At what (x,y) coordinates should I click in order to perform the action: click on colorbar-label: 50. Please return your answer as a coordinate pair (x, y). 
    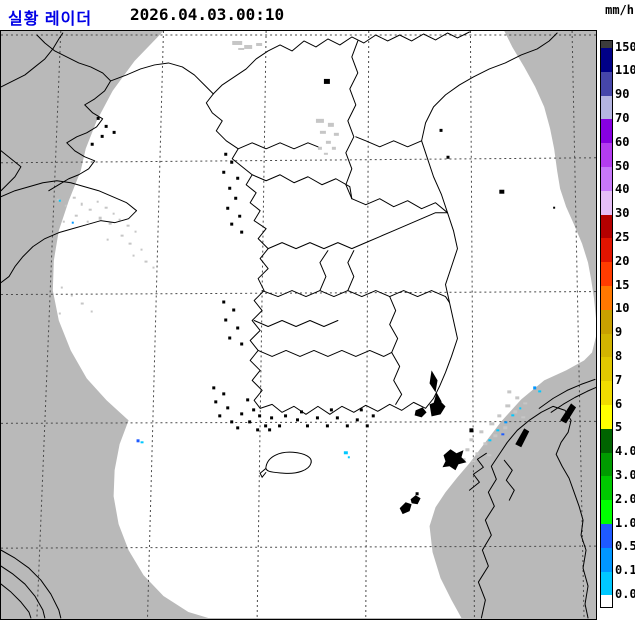
    Looking at the image, I should click on (622, 165).